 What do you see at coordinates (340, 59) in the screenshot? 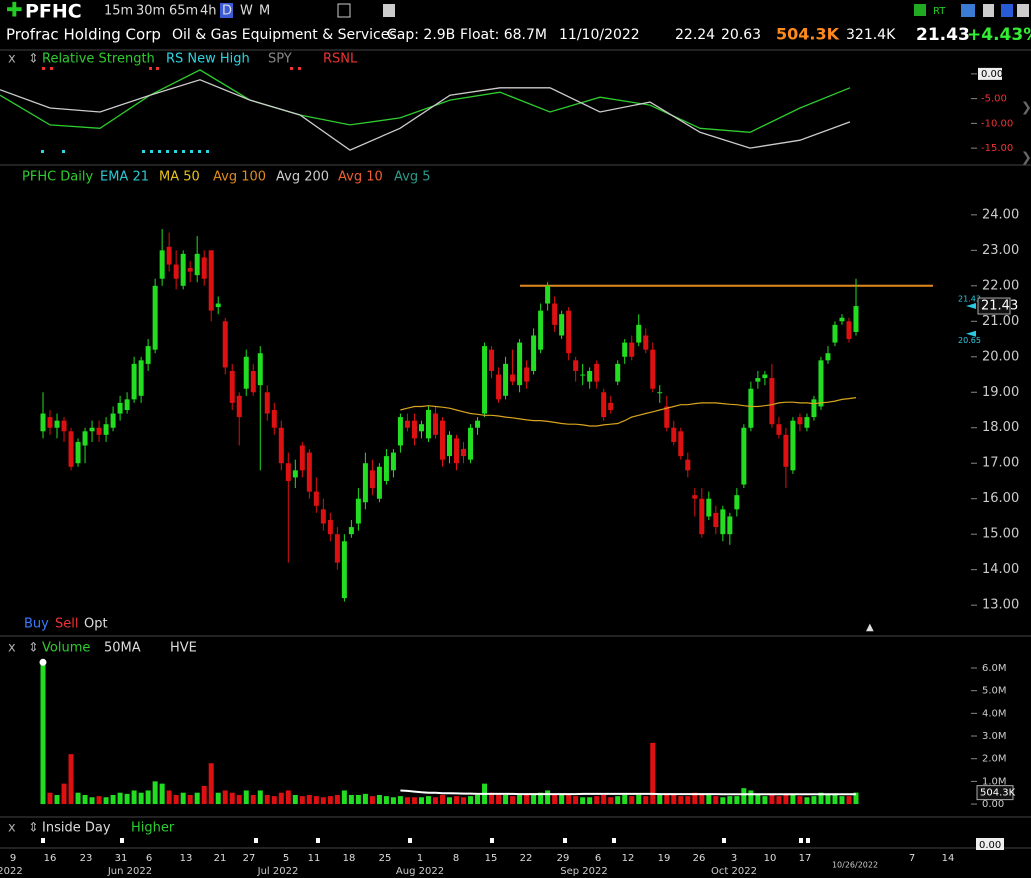
I see `legend-item: RSNL` at bounding box center [340, 59].